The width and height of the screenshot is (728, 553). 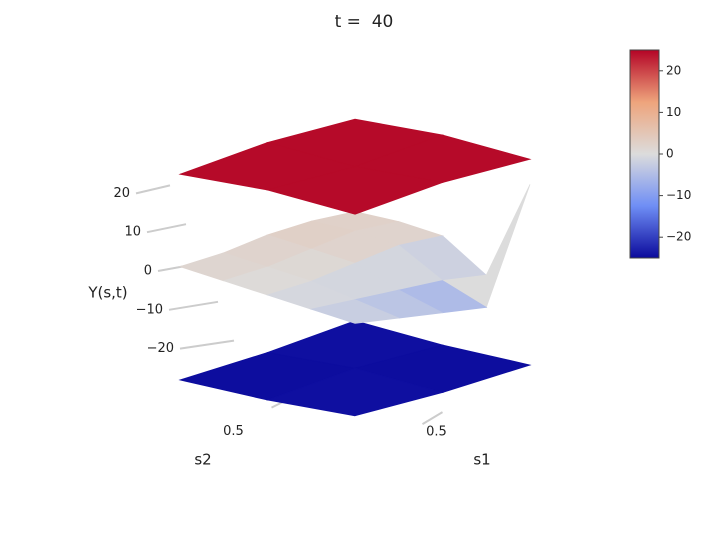 I want to click on chart-title: t = 40, so click(x=364, y=22).